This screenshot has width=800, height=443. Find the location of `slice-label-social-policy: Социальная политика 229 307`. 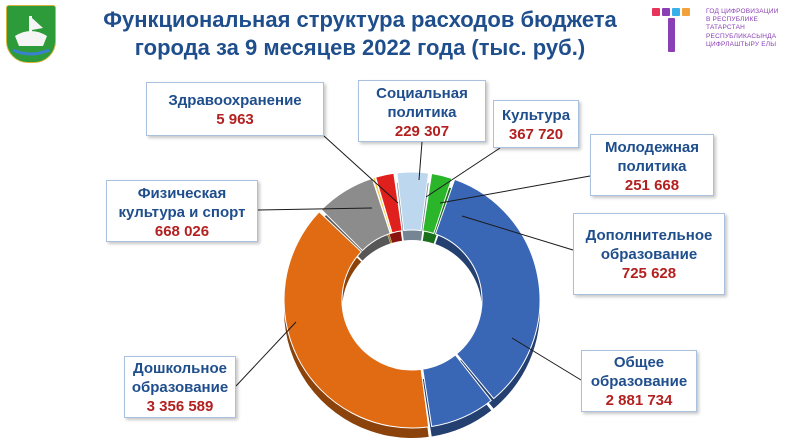

slice-label-social-policy: Социальная политика 229 307 is located at coordinates (422, 111).